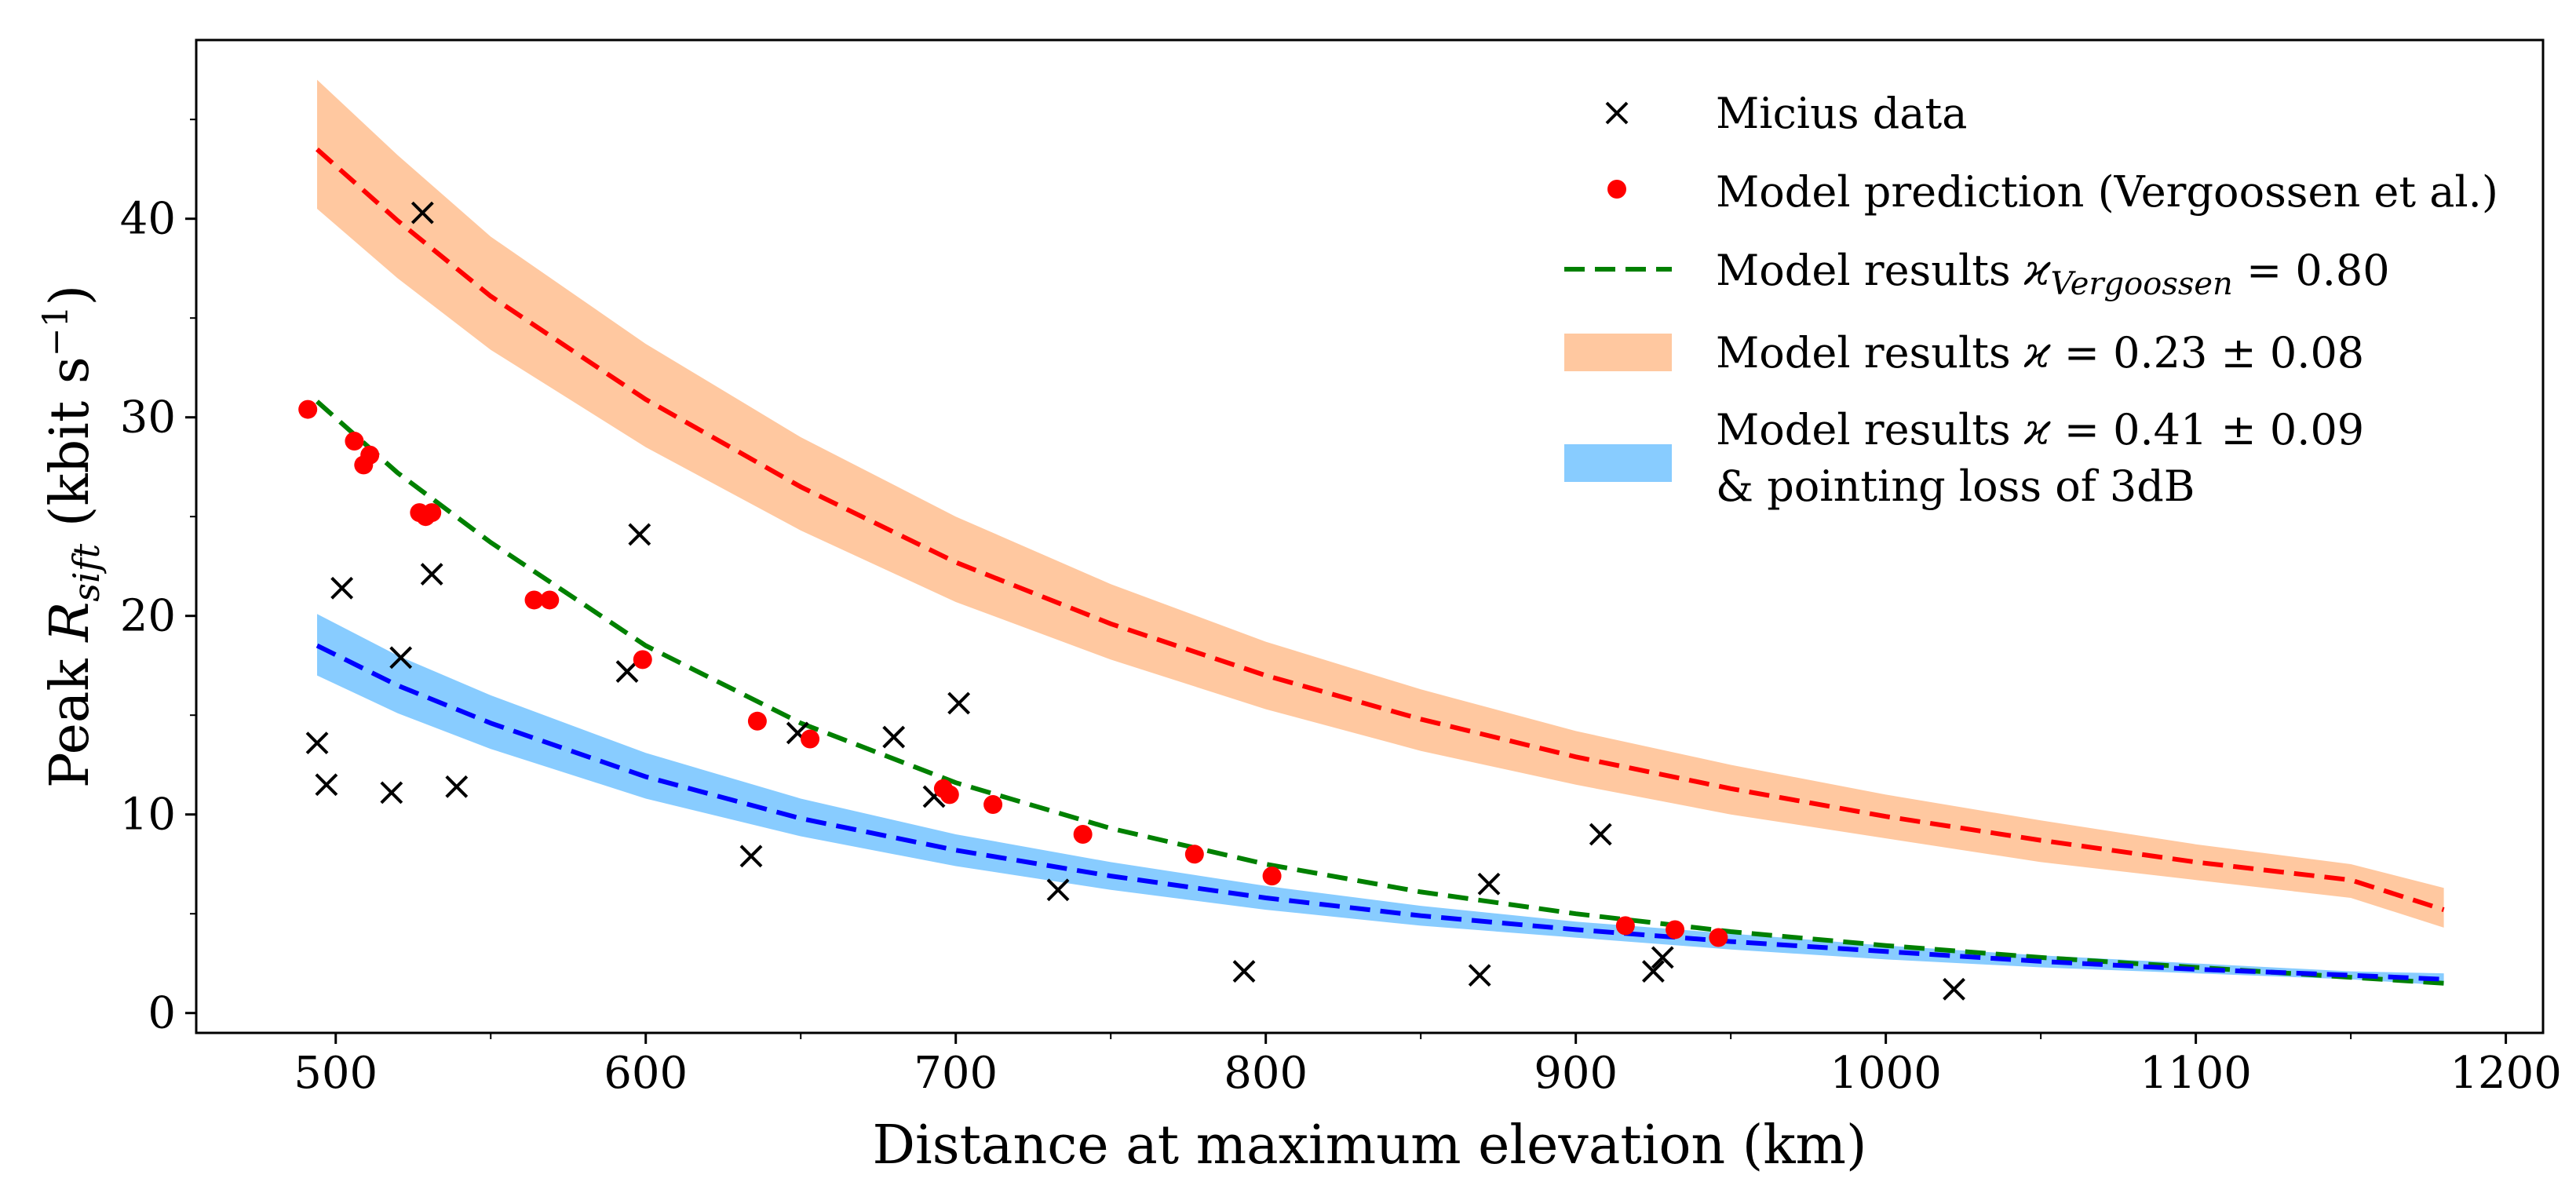  I want to click on legend-swatch-blue, so click(1618, 463).